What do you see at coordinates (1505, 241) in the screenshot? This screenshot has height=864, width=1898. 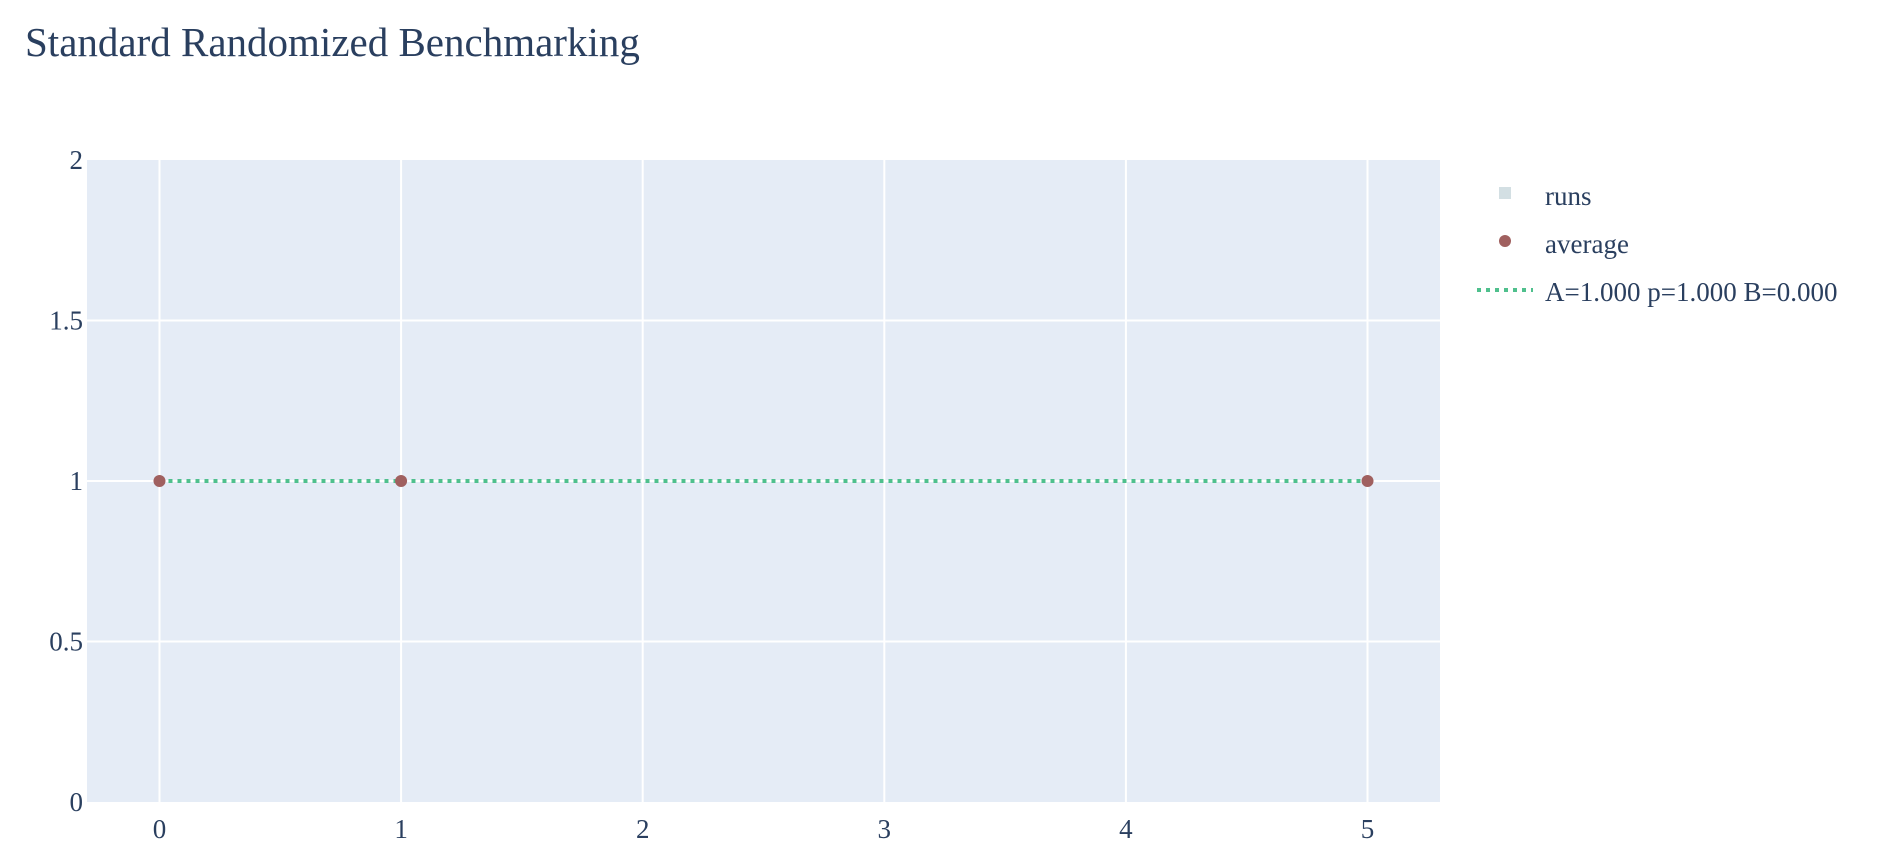 I see `legend-marker-average` at bounding box center [1505, 241].